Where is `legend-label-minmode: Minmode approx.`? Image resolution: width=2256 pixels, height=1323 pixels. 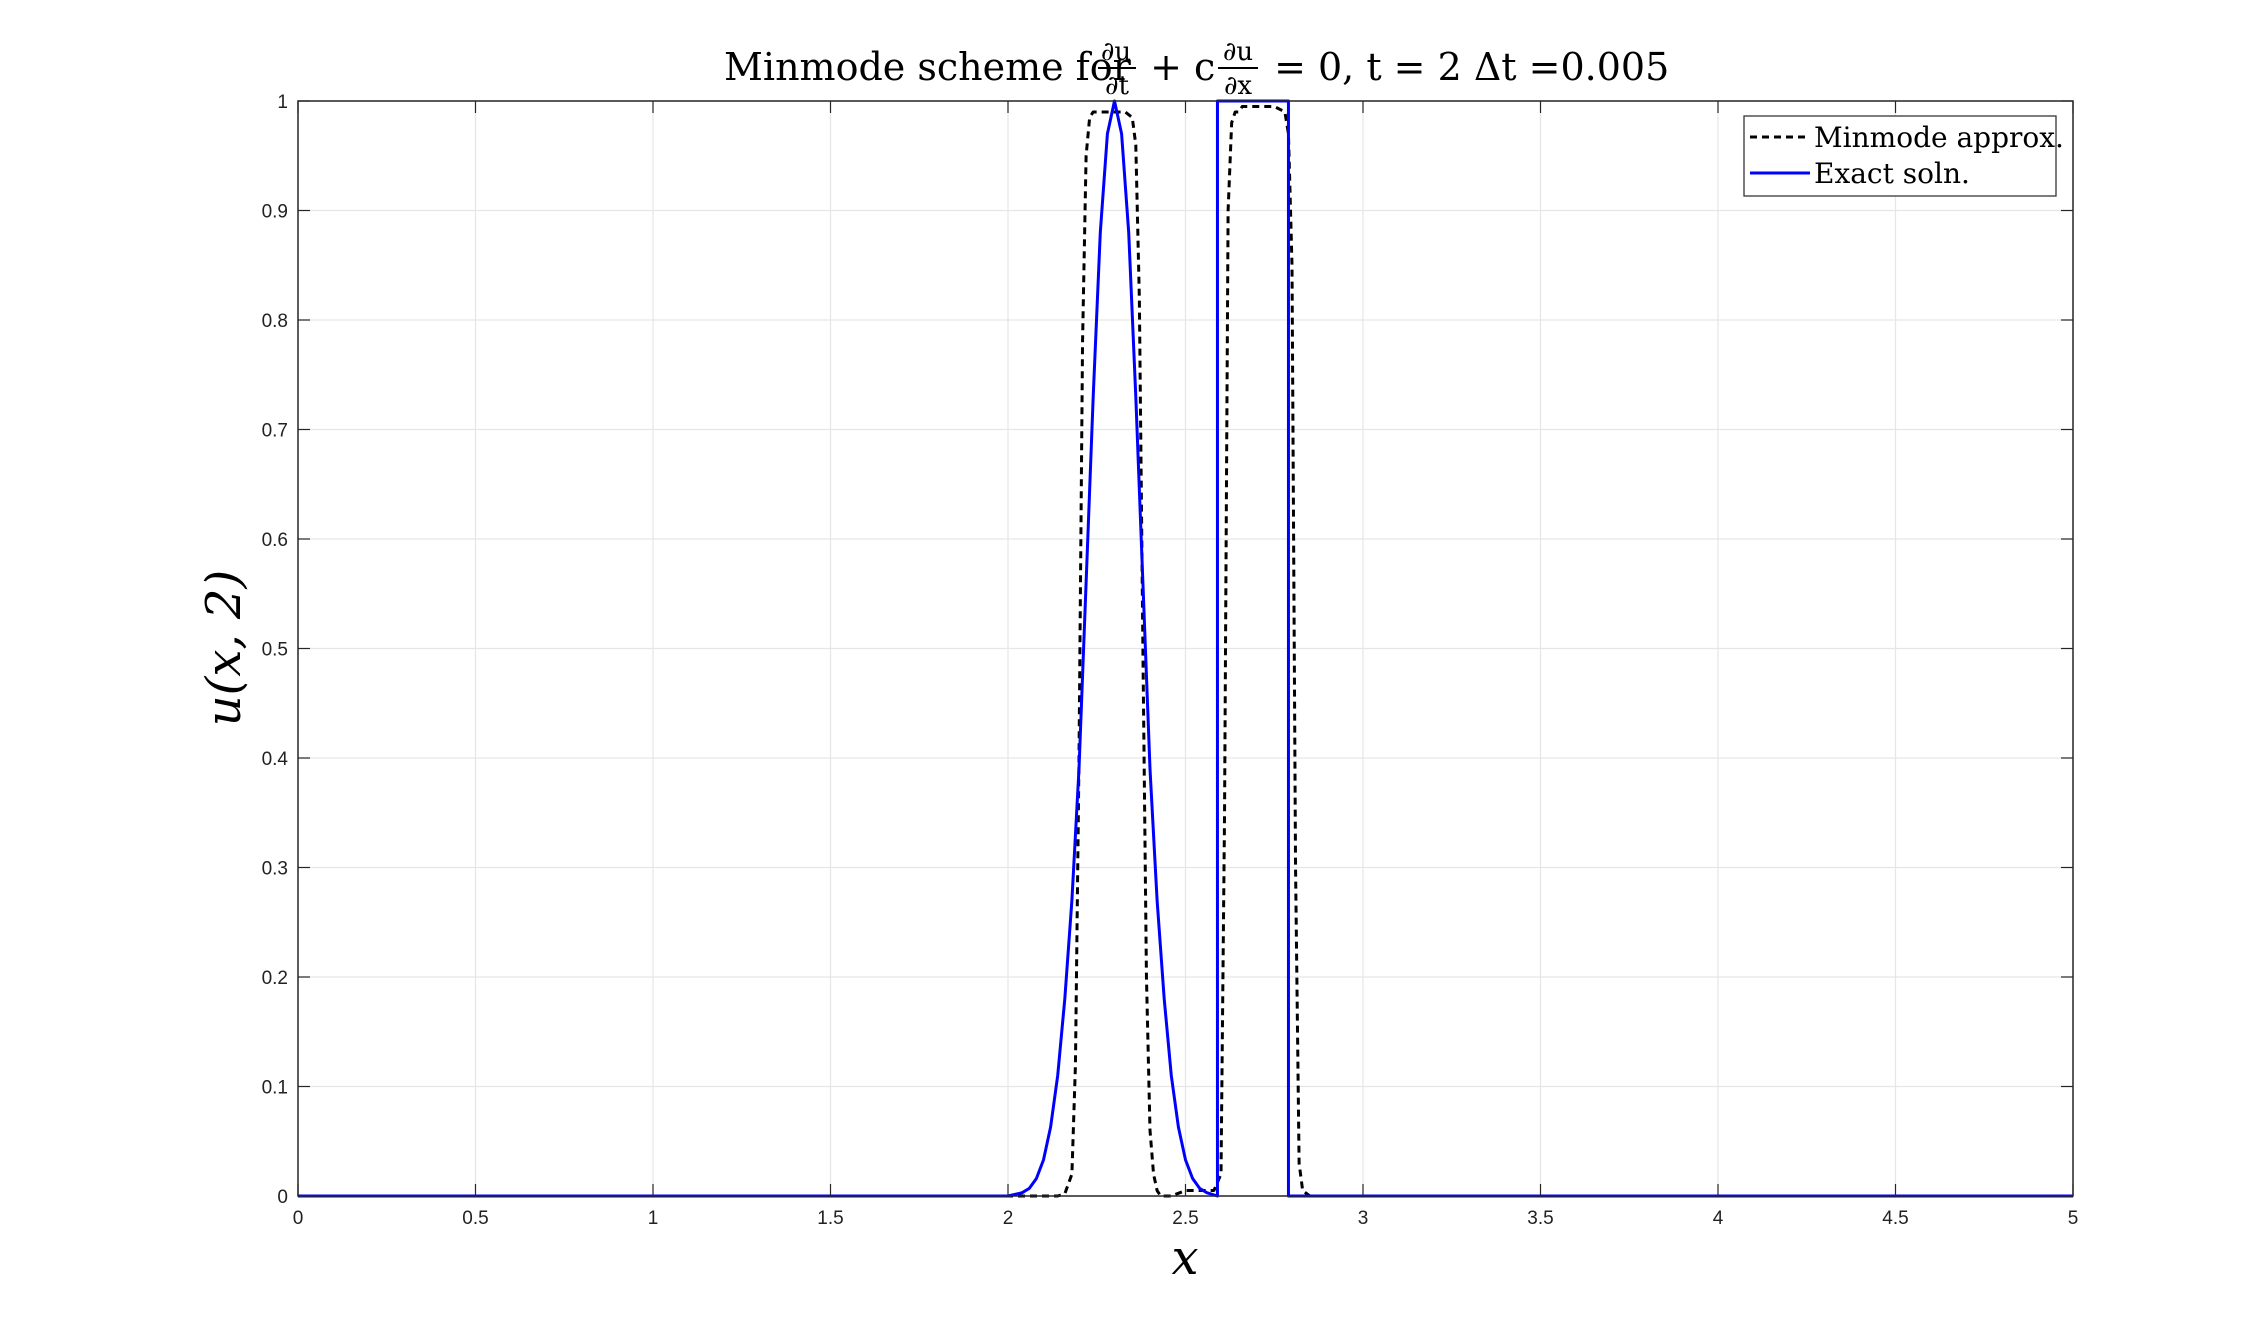
legend-label-minmode: Minmode approx. is located at coordinates (1939, 137).